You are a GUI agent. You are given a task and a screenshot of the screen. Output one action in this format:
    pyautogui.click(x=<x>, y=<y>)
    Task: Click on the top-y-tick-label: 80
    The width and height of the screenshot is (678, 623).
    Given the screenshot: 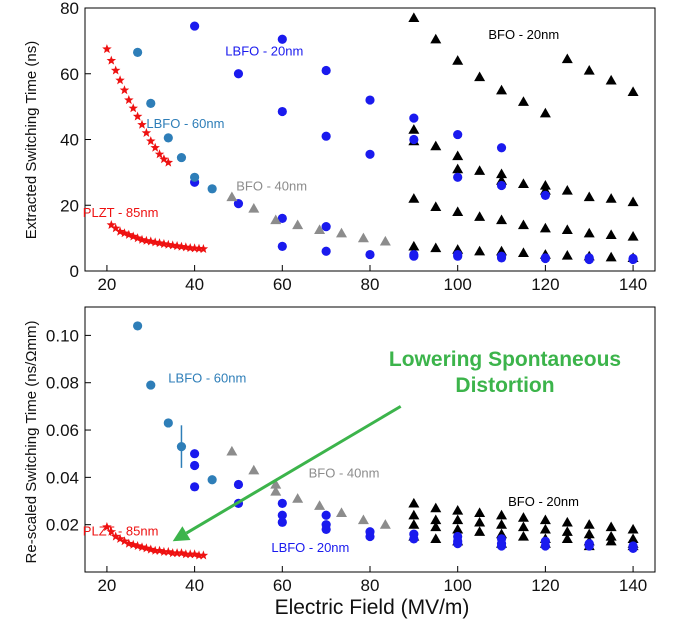 What is the action you would take?
    pyautogui.click(x=69, y=9)
    